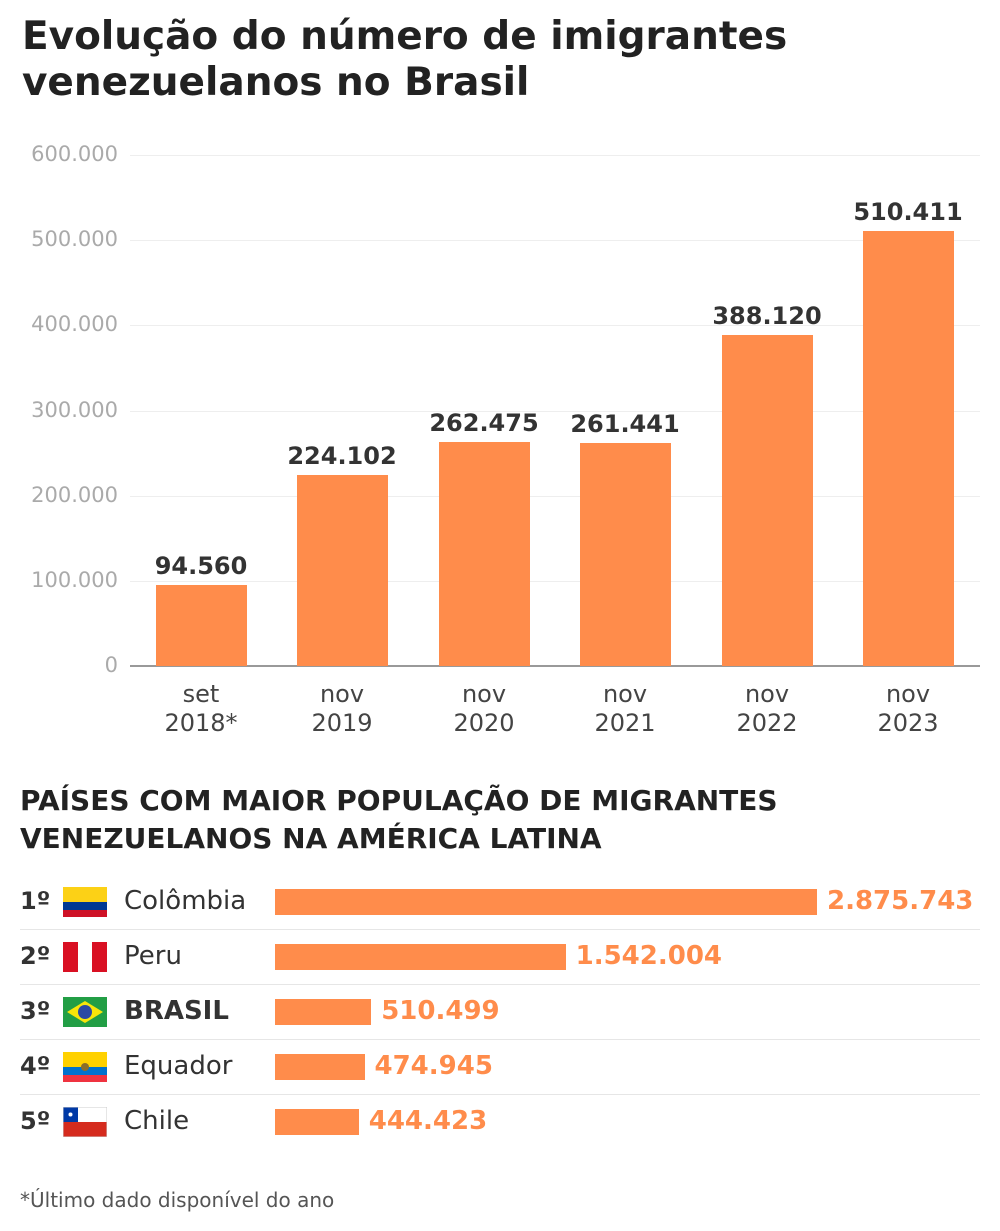 The height and width of the screenshot is (1231, 1000). Describe the element at coordinates (111, 665) in the screenshot. I see `y-tick-label: 0` at that location.